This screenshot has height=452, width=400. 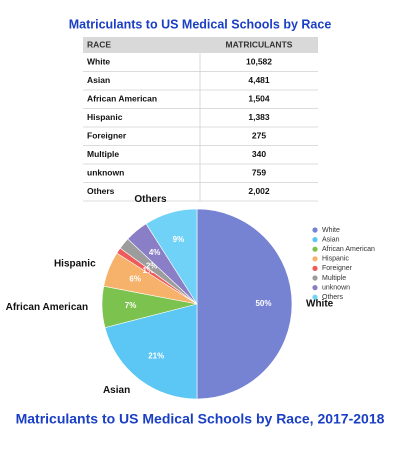 What do you see at coordinates (259, 117) in the screenshot?
I see `table-cell: 1,383` at bounding box center [259, 117].